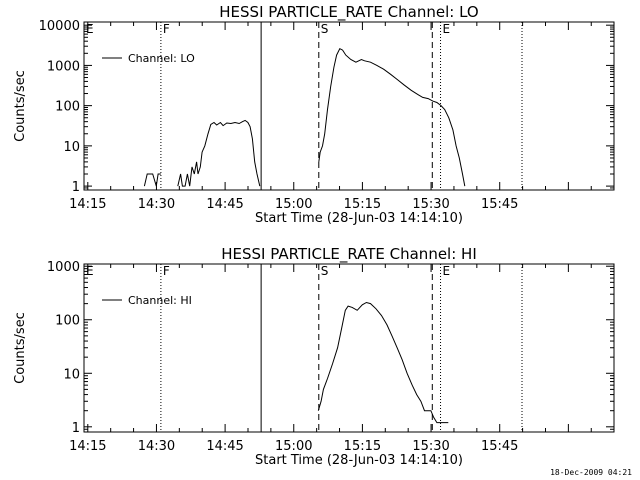 This screenshot has height=480, width=640. What do you see at coordinates (161, 58) in the screenshot?
I see `legend-label: Channel: LO` at bounding box center [161, 58].